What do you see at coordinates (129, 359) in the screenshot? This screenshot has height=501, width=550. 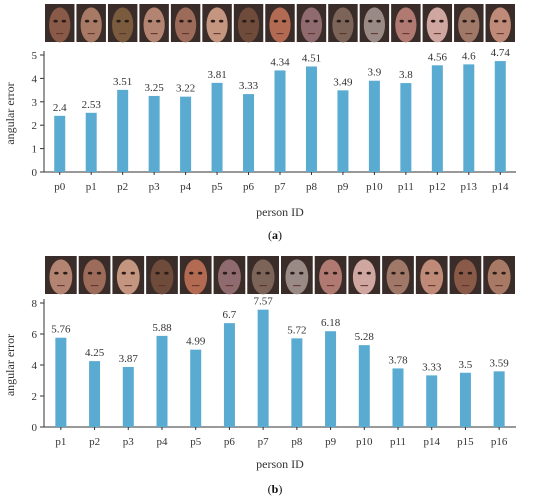 I see `data-label-p3: 3.87` at bounding box center [129, 359].